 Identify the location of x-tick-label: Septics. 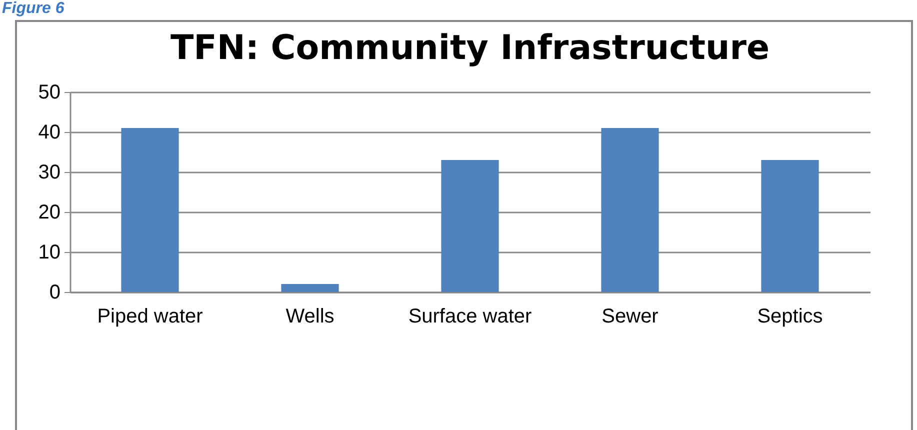
(790, 317).